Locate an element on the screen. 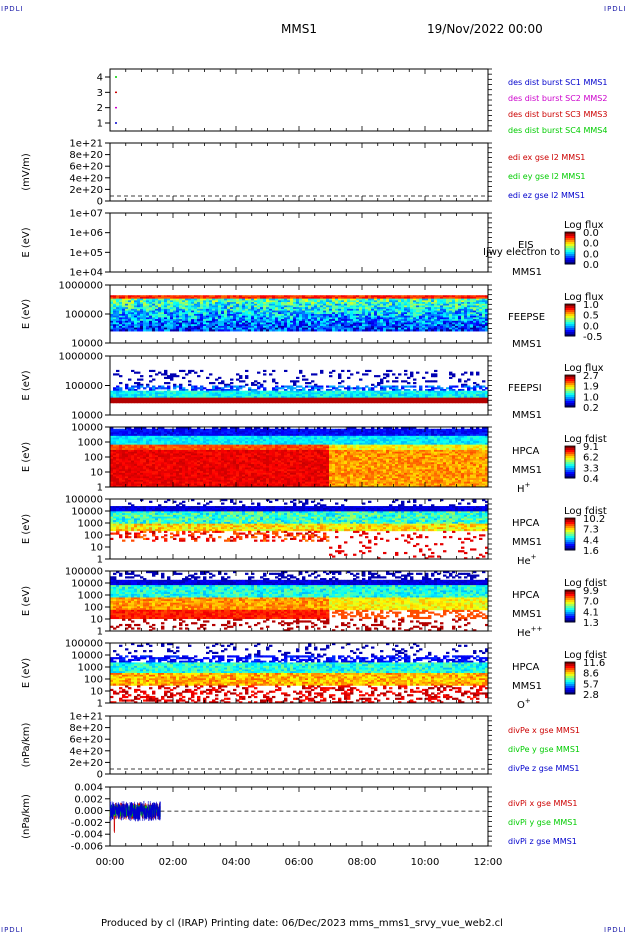  eis-ytick-label: 1e+05 is located at coordinates (86, 253).